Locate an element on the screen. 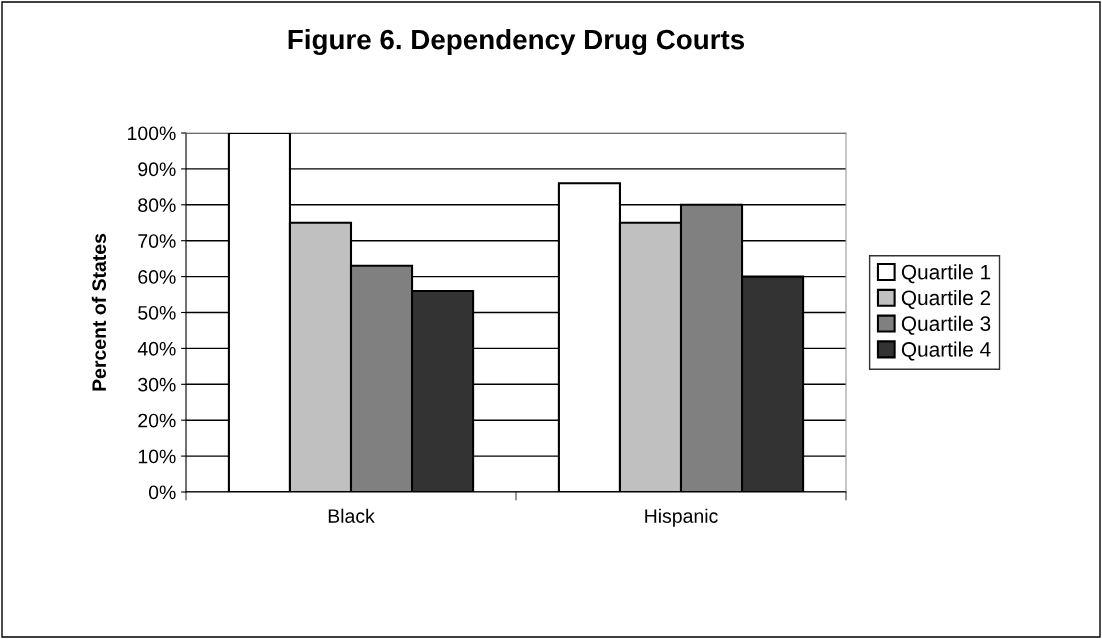 This screenshot has height=639, width=1102. x-tick-label: Hispanic is located at coordinates (681, 517).